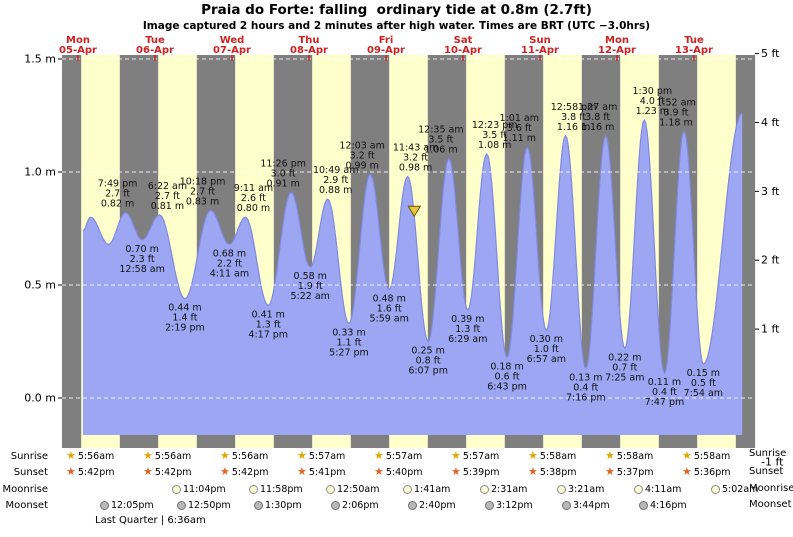 Image resolution: width=793 pixels, height=537 pixels. I want to click on low-tide-label: 0.18 m, so click(506, 366).